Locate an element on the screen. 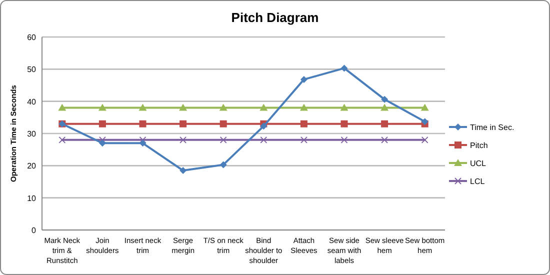 This screenshot has width=550, height=275. y-tick-label: 20 is located at coordinates (32, 166).